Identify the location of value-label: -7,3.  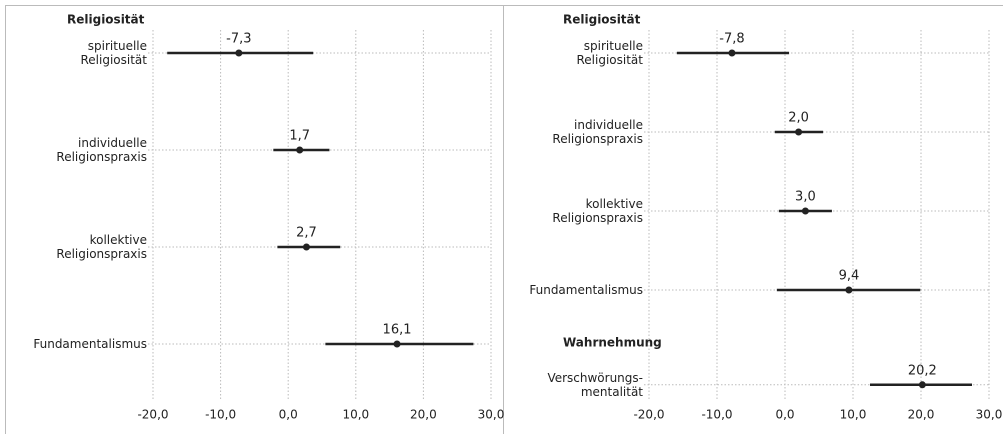
(238, 39).